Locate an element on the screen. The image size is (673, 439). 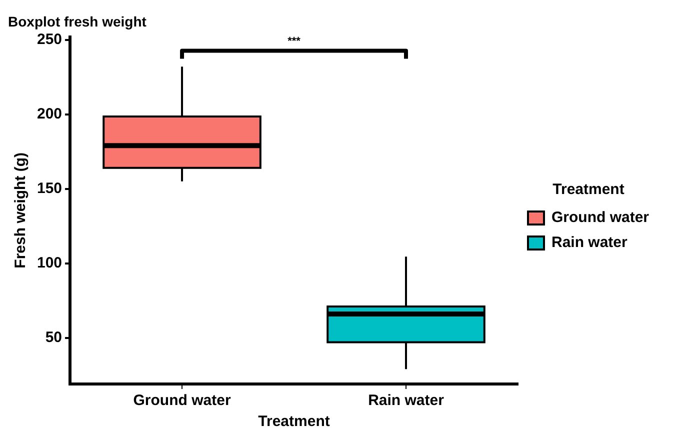
y-axis-title: Fresh weight (g) is located at coordinates (21, 210).